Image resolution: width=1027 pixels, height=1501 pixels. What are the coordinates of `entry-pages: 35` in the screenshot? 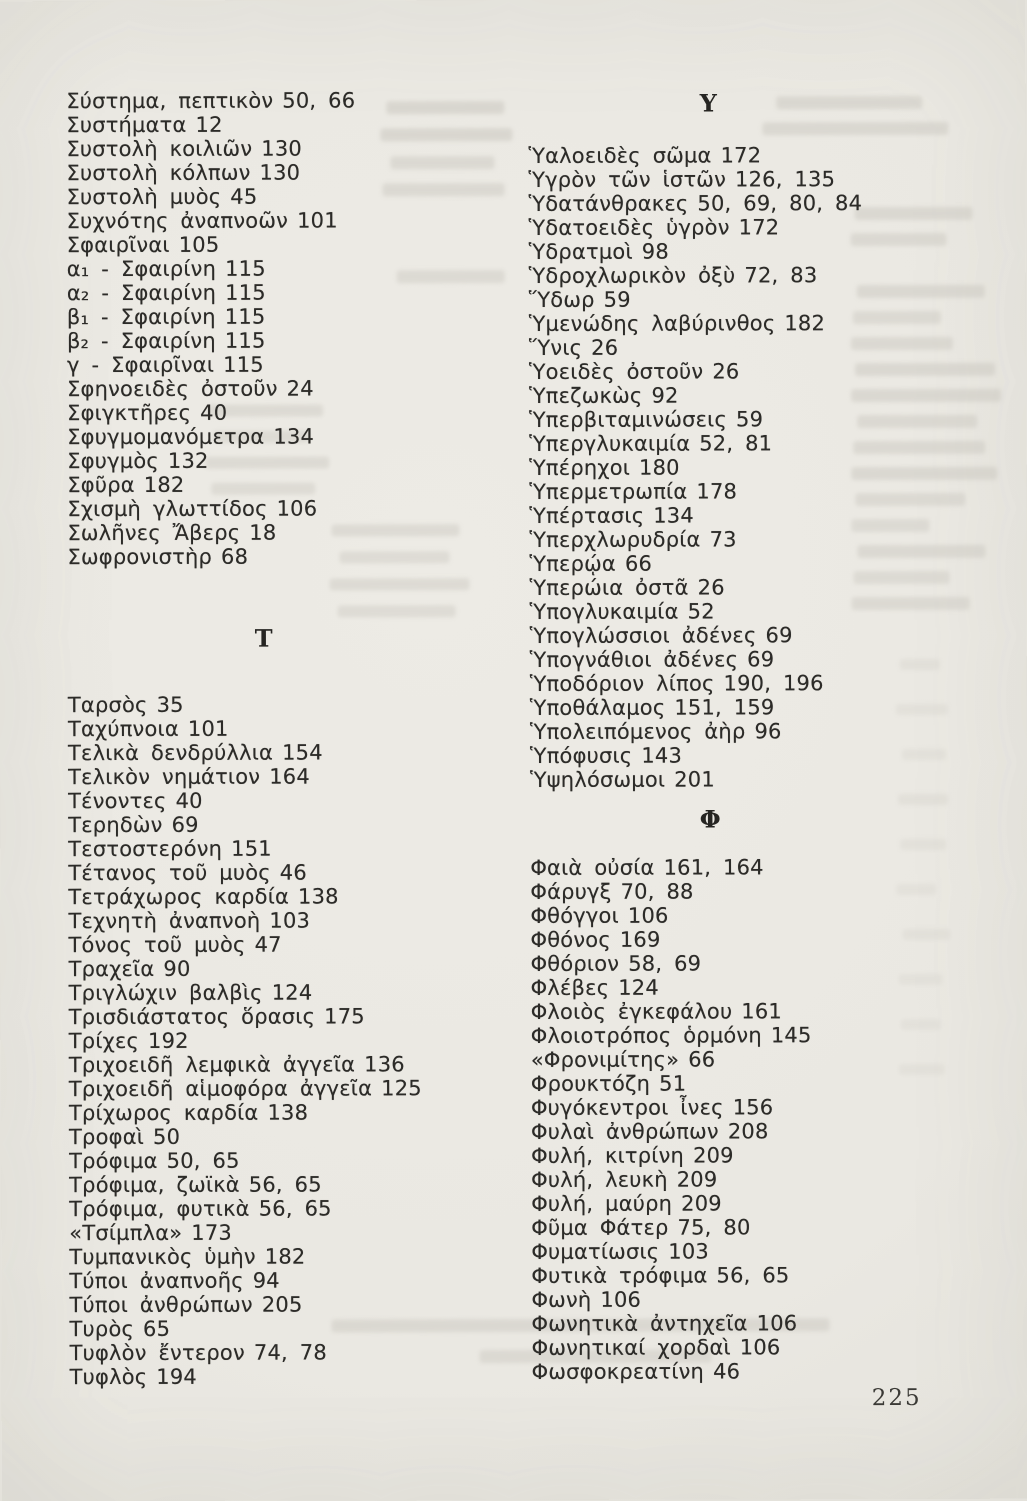 It's located at (170, 704).